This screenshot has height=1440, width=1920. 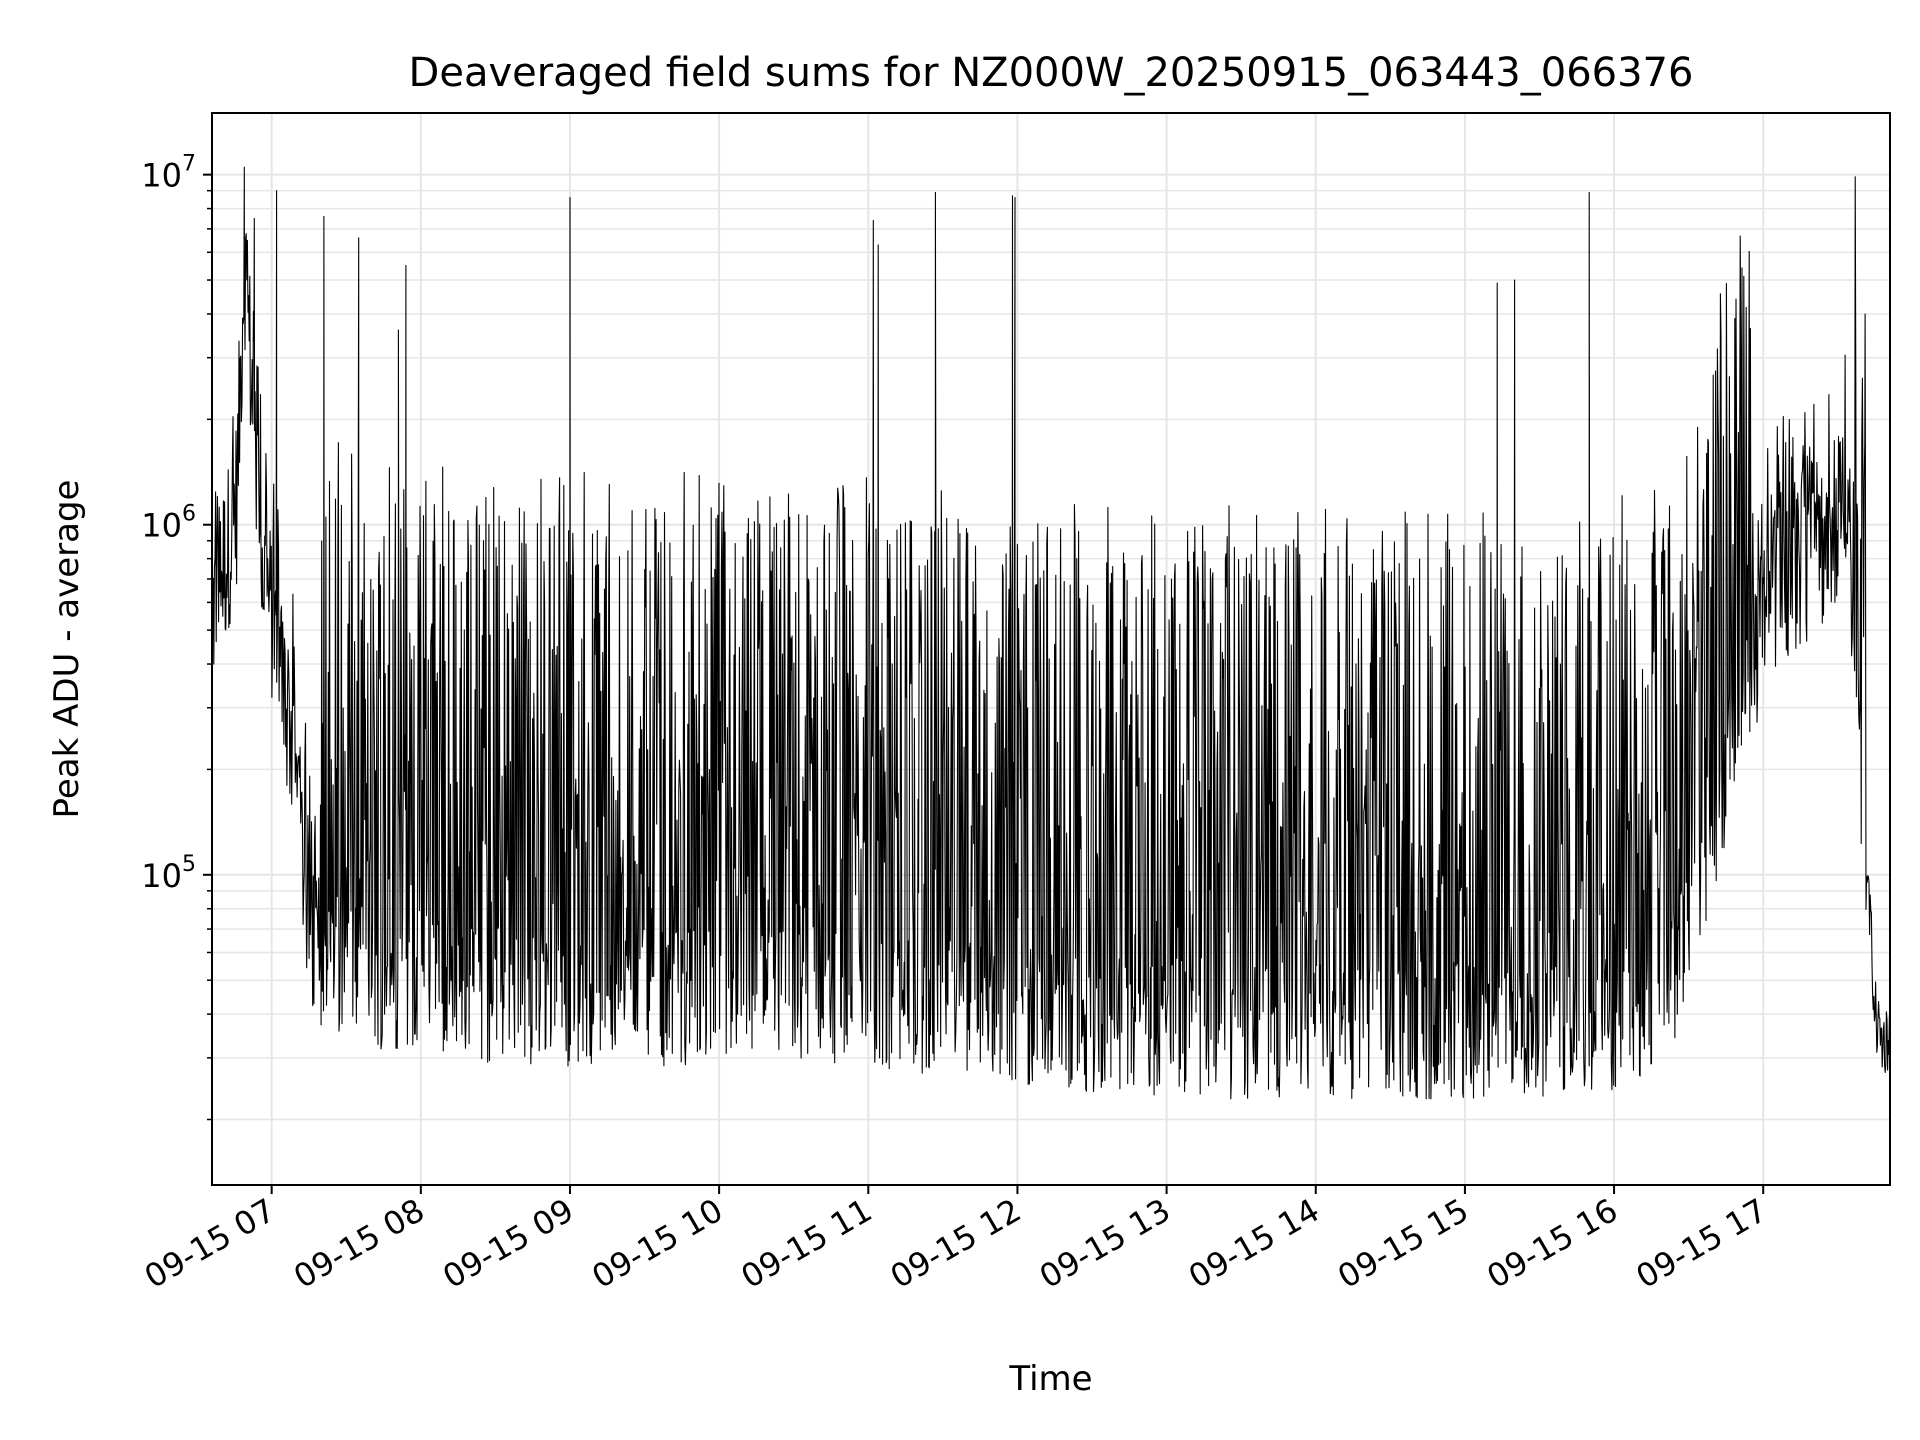 I want to click on y-tick-exponent: 7, so click(x=189, y=164).